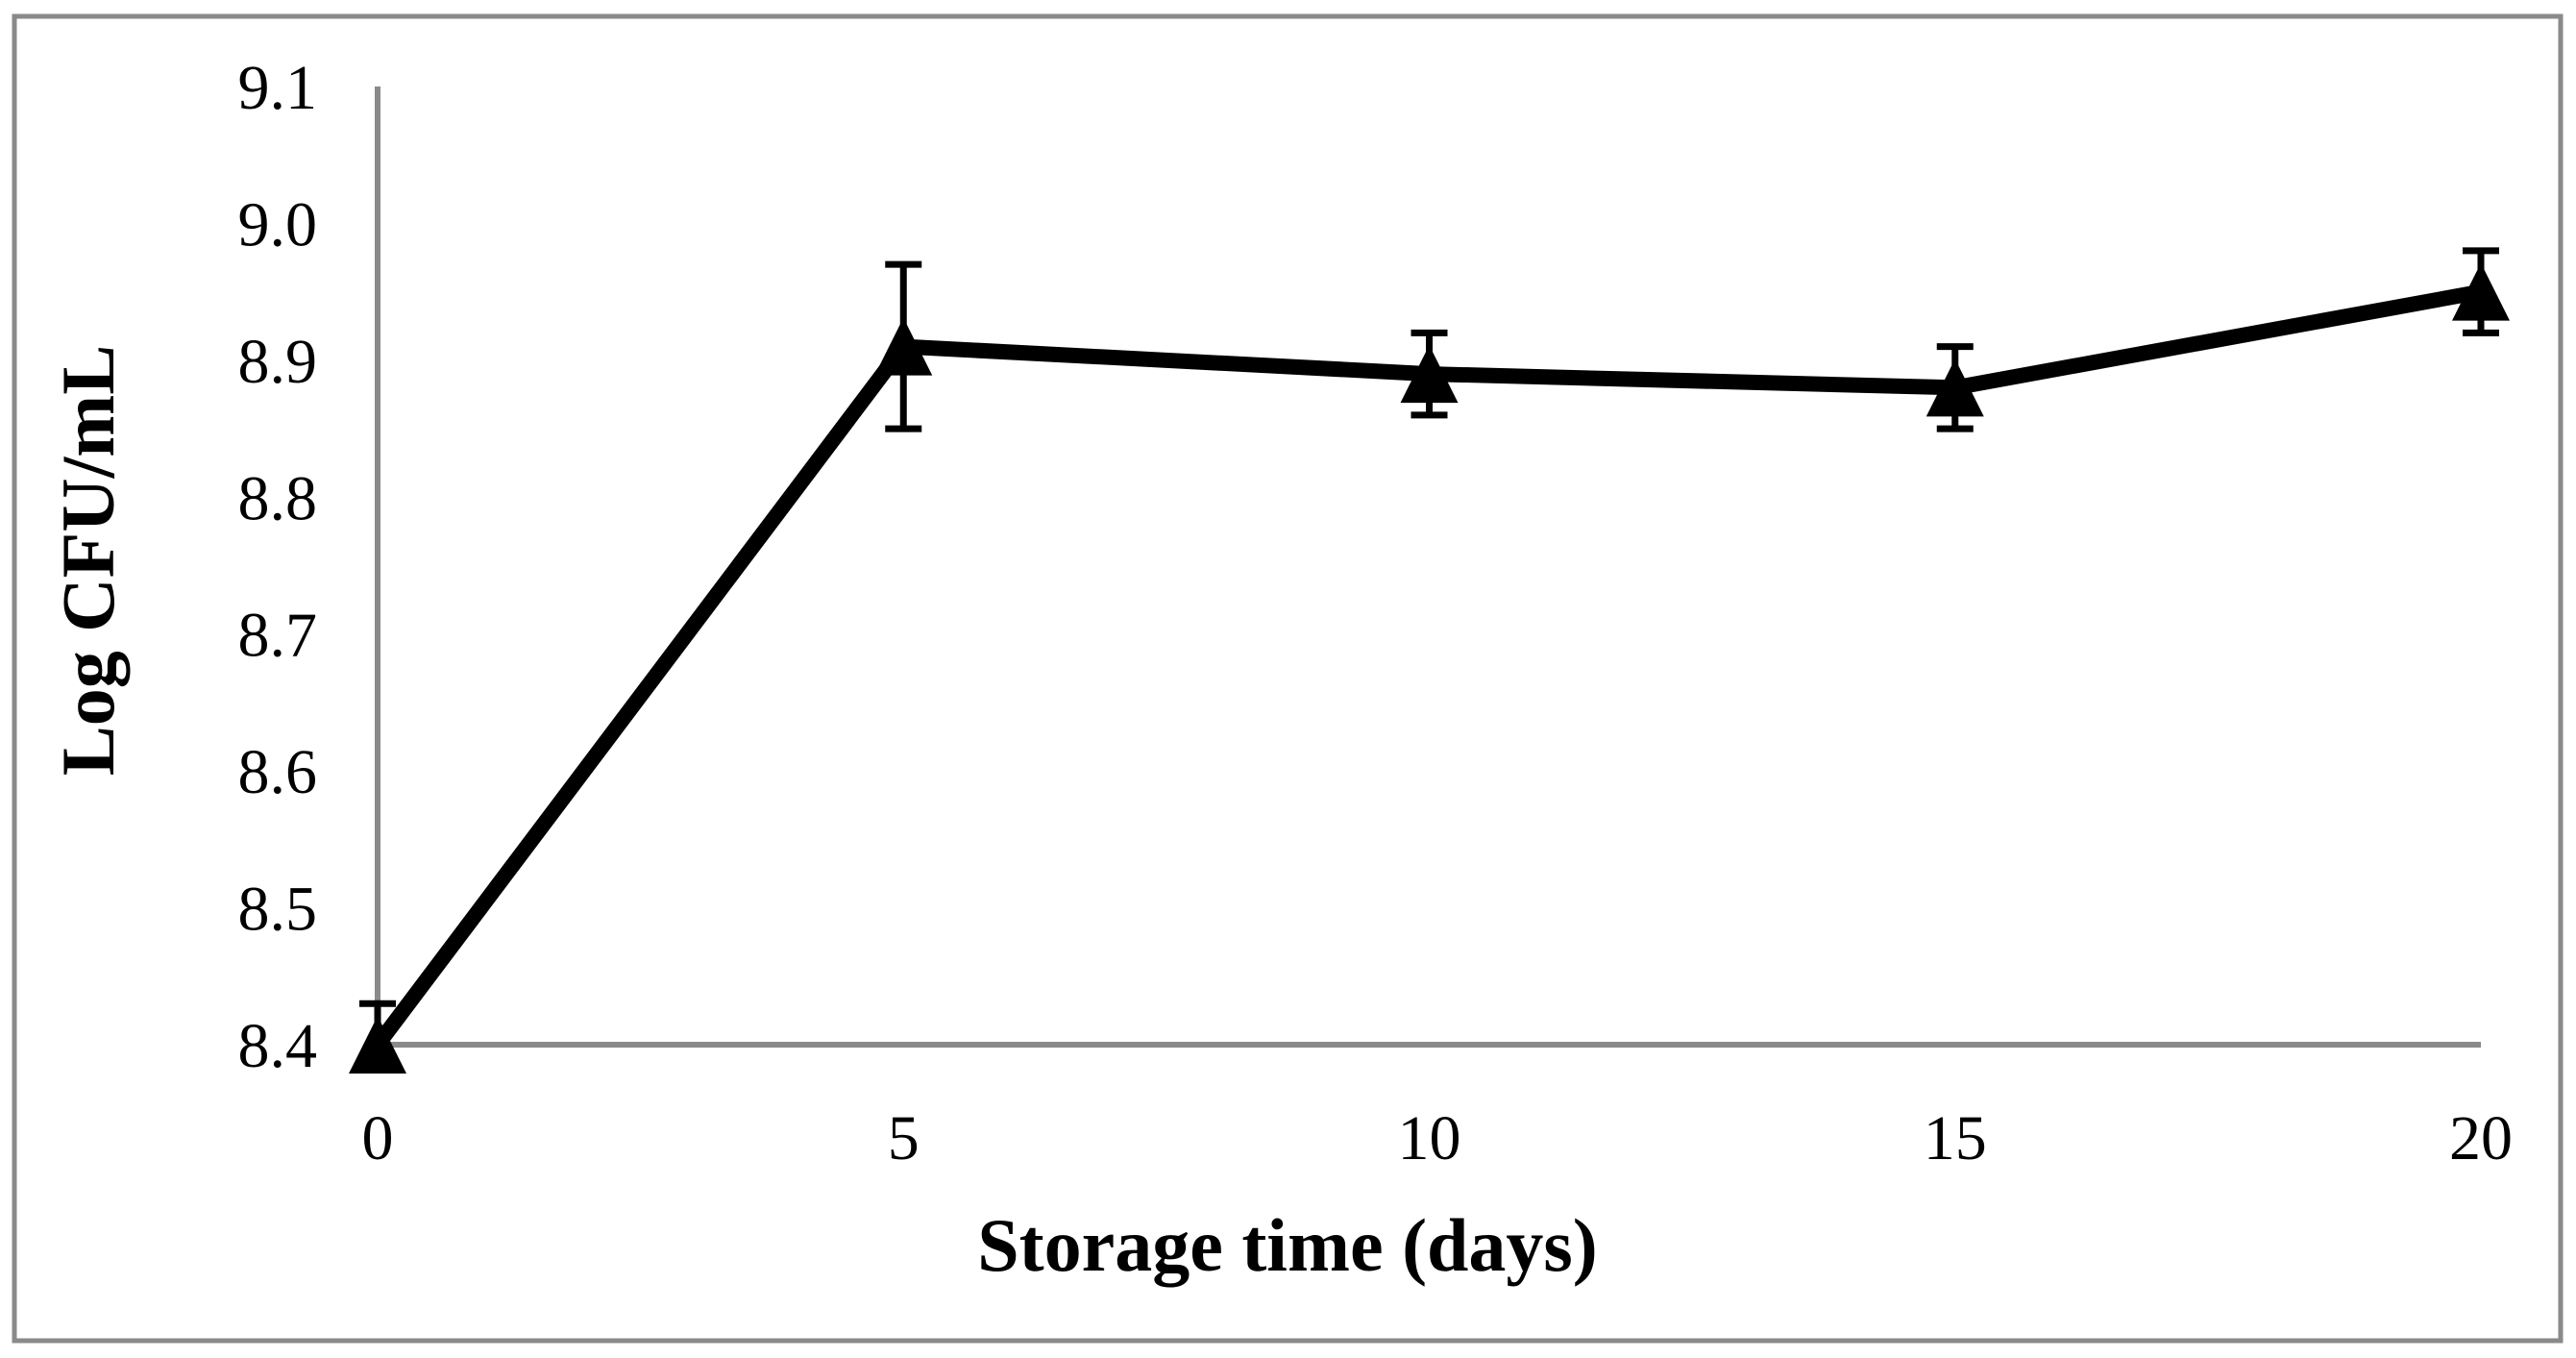 This screenshot has height=1358, width=2576. Describe the element at coordinates (278, 1046) in the screenshot. I see `y-tick-label: 8.4` at that location.